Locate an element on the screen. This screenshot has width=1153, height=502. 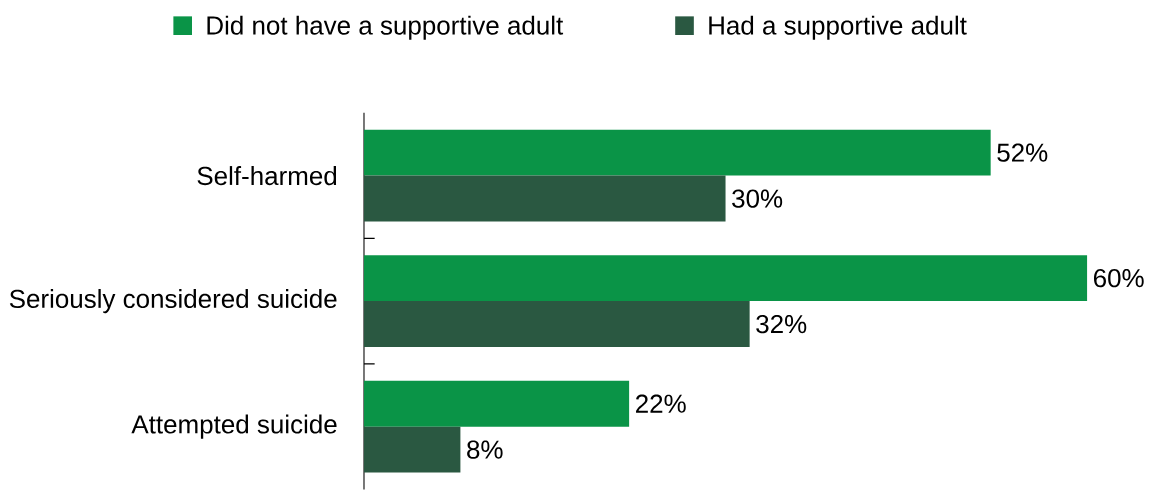
y-tick-label: Attempted suicide is located at coordinates (234, 426).